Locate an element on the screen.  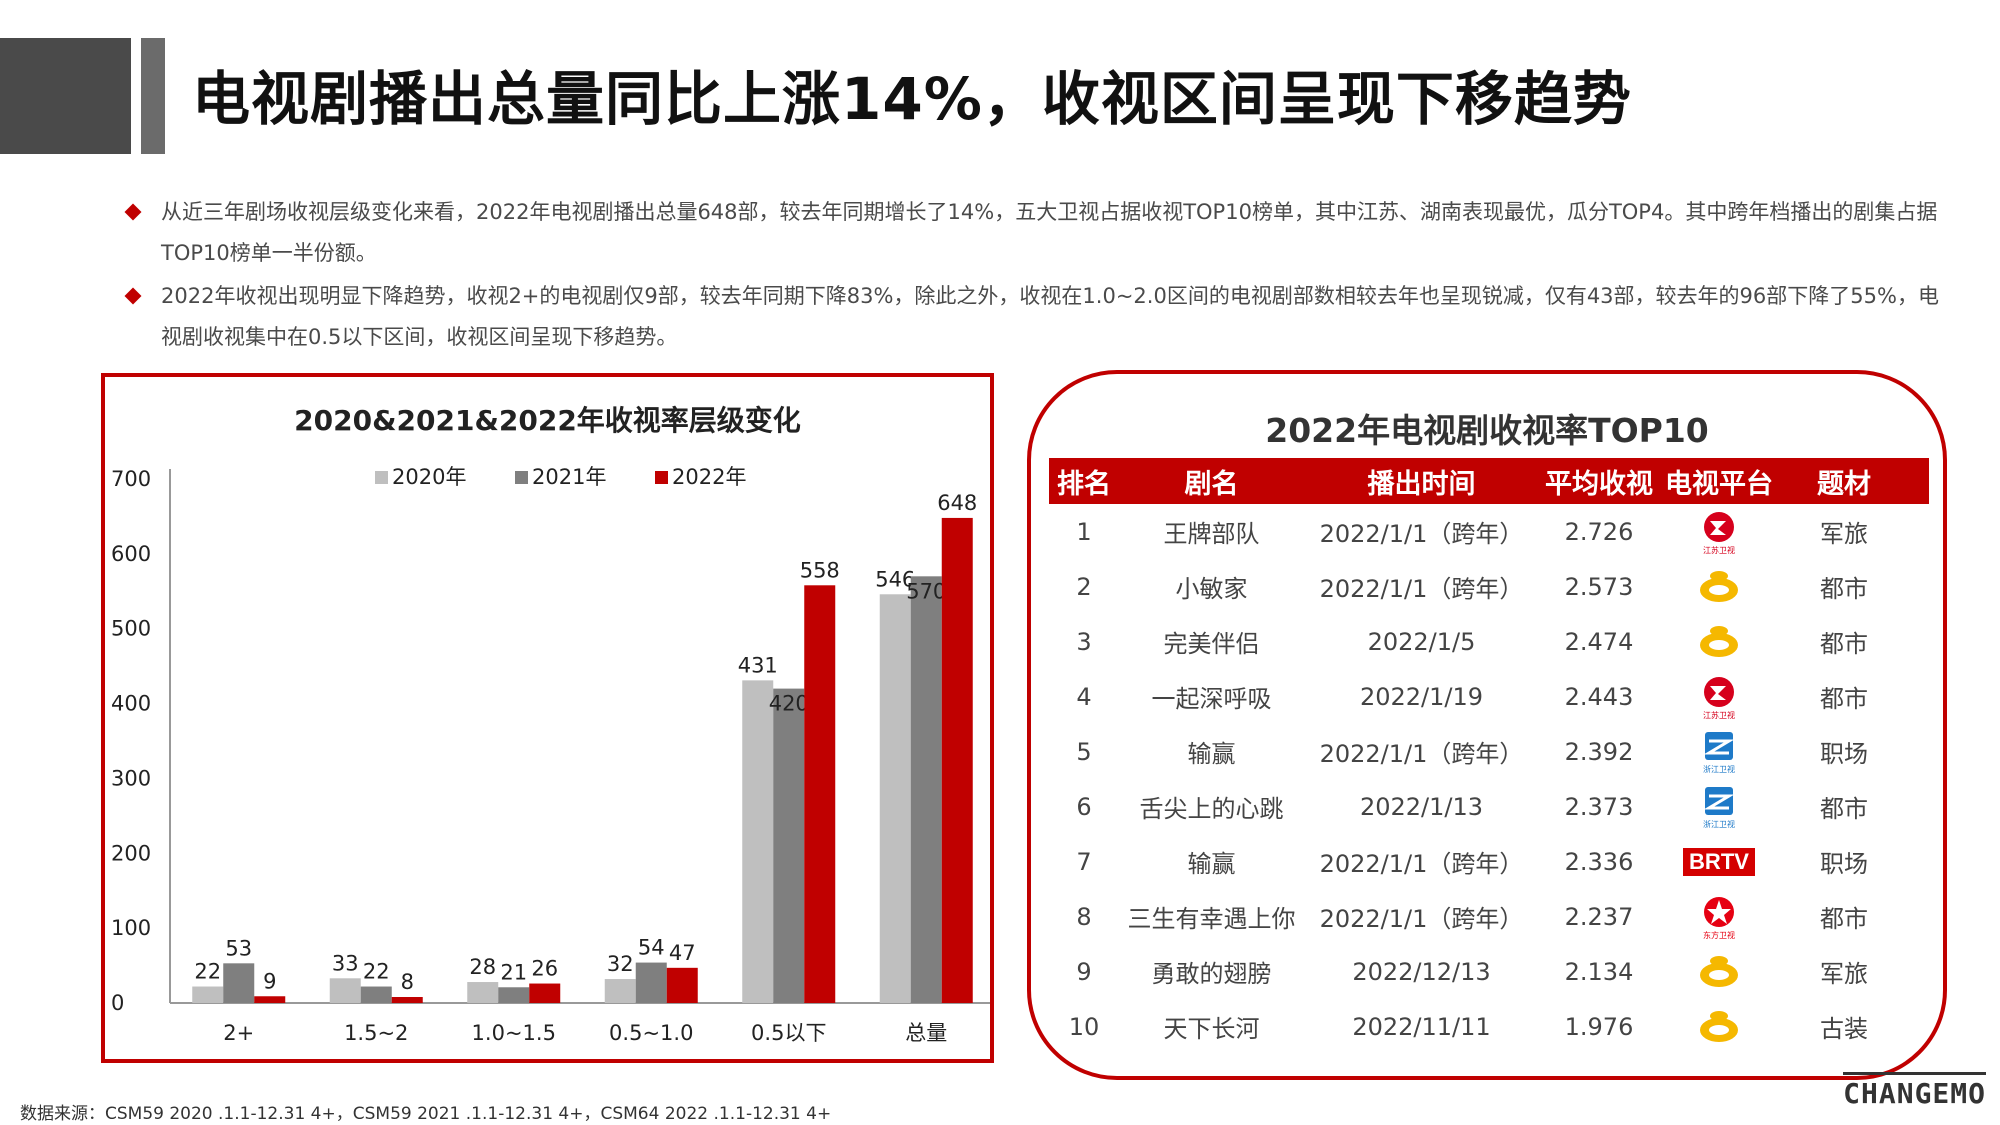
cell-date: 2022/1/13 is located at coordinates (1421, 806).